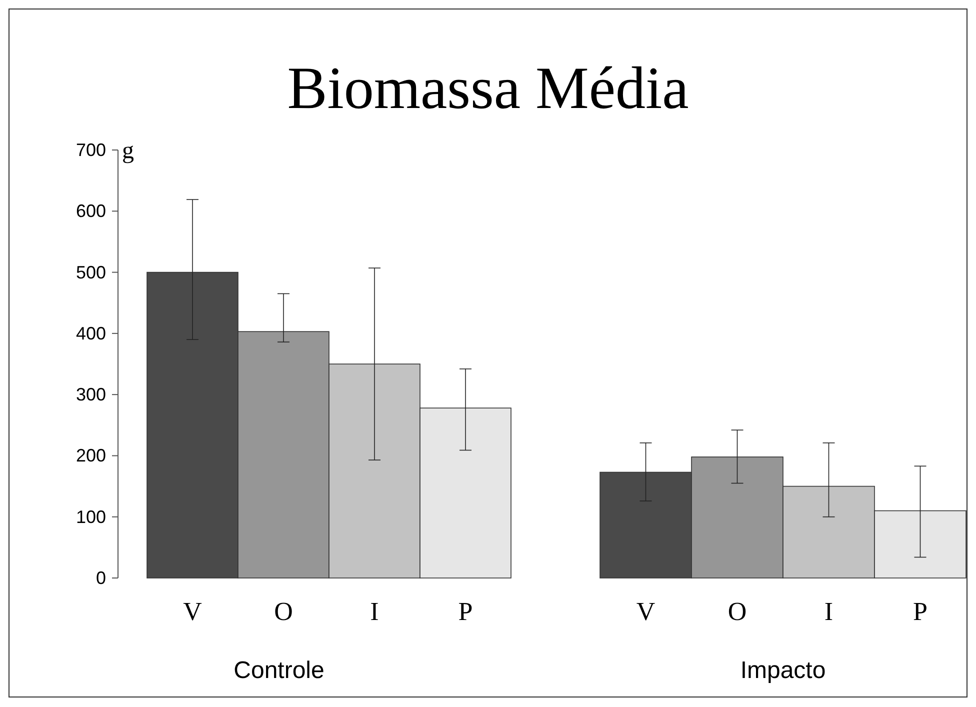  Describe the element at coordinates (91, 456) in the screenshot. I see `y-tick-label: 200` at that location.